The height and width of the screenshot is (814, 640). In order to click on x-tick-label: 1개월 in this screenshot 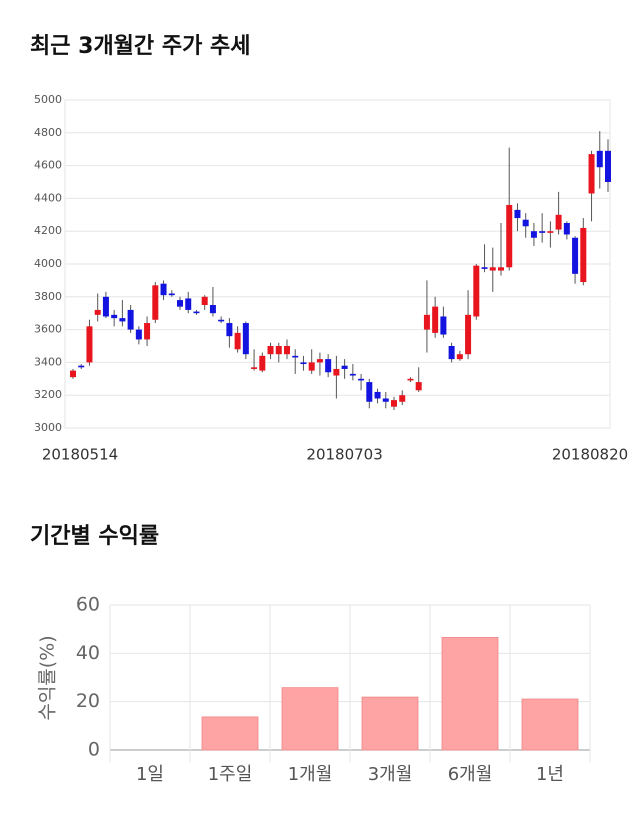, I will do `click(310, 774)`.